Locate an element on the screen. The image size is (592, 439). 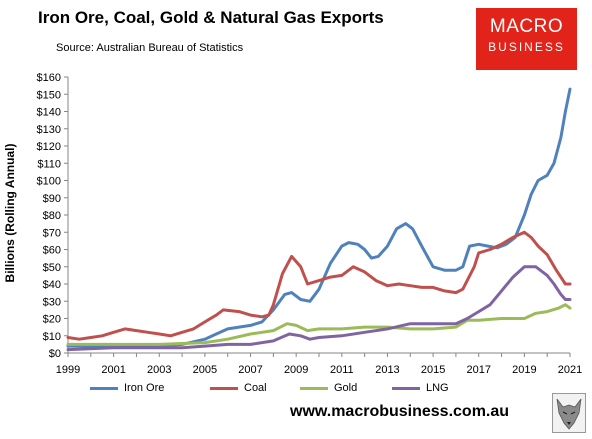
series-line-gold is located at coordinates (319, 324).